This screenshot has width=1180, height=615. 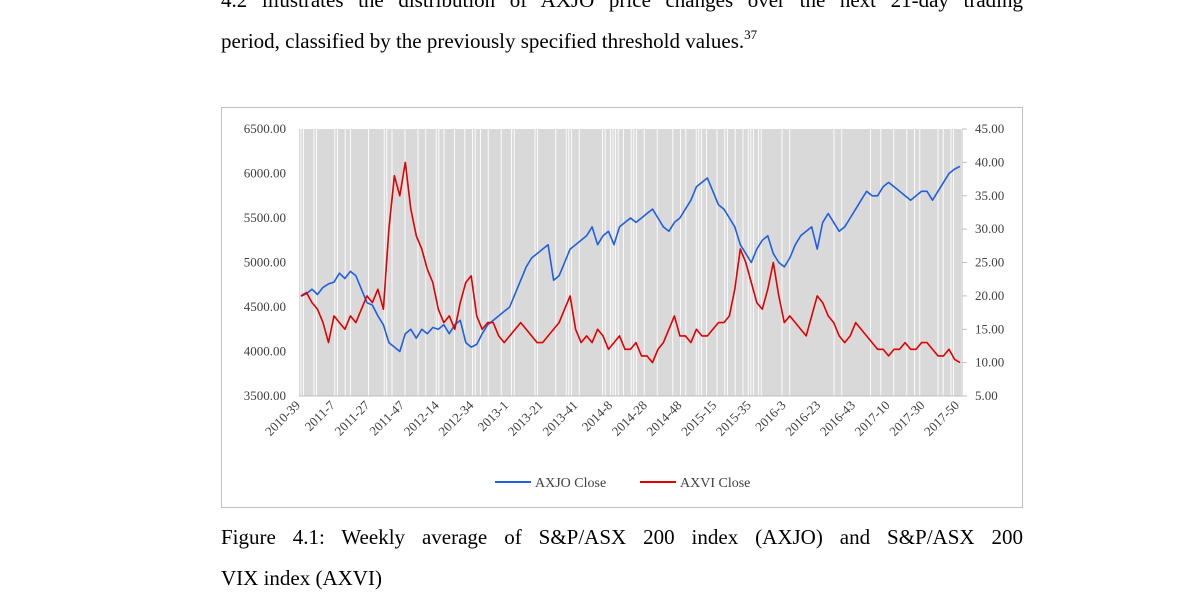 What do you see at coordinates (986, 395) in the screenshot?
I see `right-tick-label: 5.00` at bounding box center [986, 395].